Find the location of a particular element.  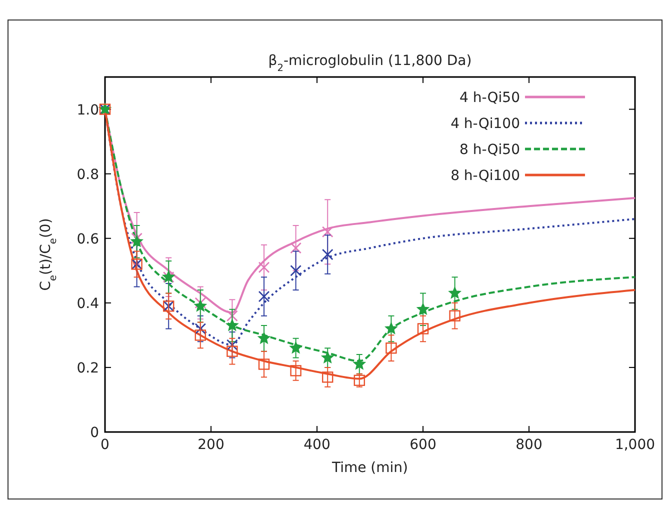

x-tick-label: 0 is located at coordinates (105, 445).